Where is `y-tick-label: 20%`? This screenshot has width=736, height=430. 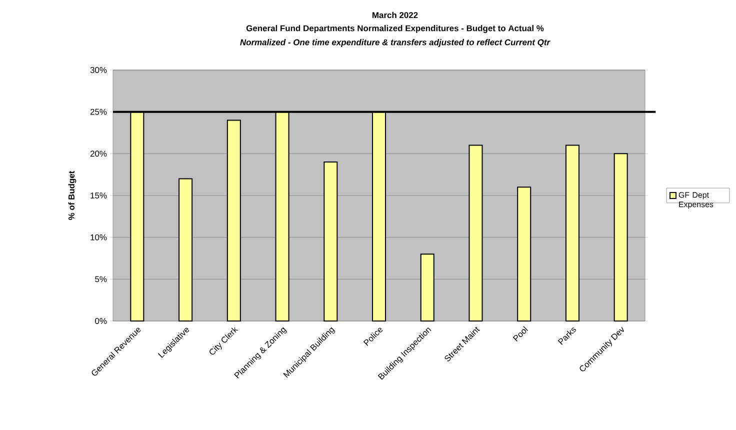 y-tick-label: 20% is located at coordinates (98, 153).